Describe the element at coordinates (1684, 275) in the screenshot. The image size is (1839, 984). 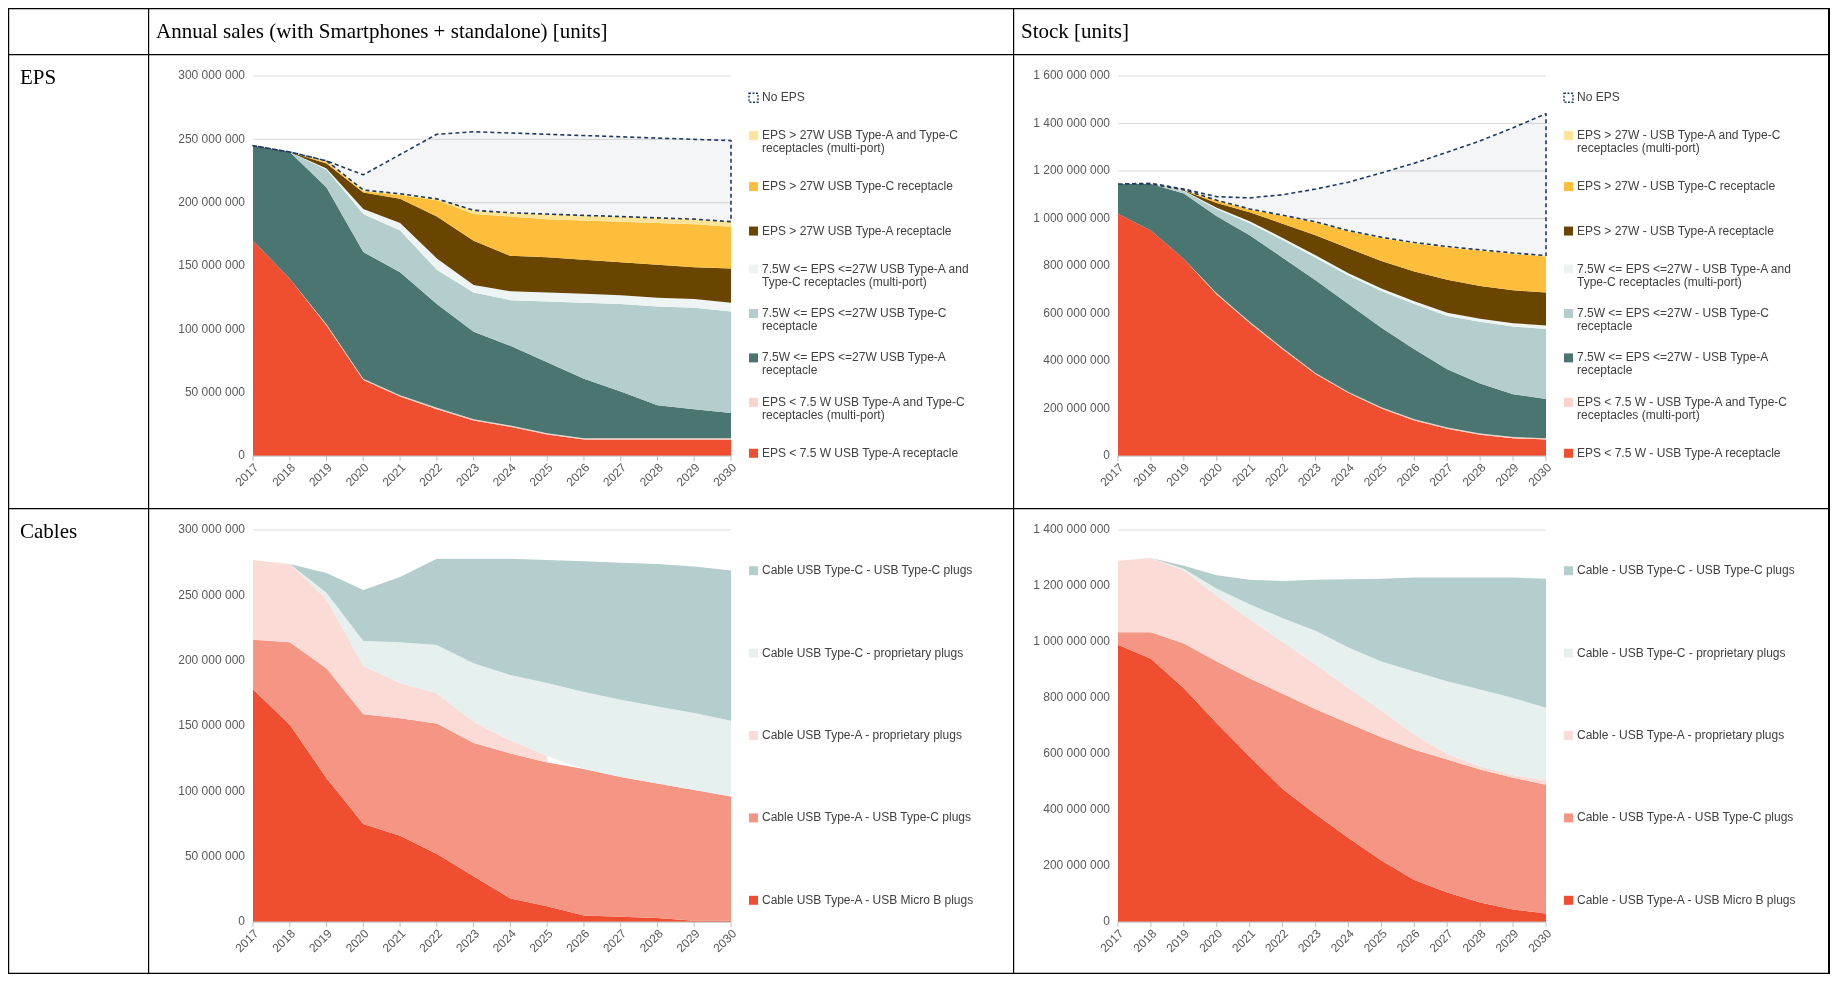
I see `legend-label: 7.5W <= EPS <=27W - USB Type-A and Type-C receptacles (multi-port)` at that location.